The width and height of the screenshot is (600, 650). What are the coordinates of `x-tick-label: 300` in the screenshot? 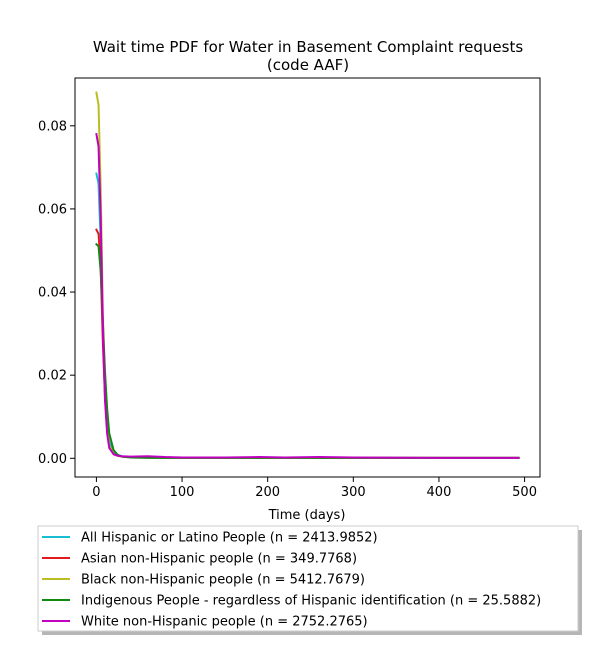 It's located at (353, 492).